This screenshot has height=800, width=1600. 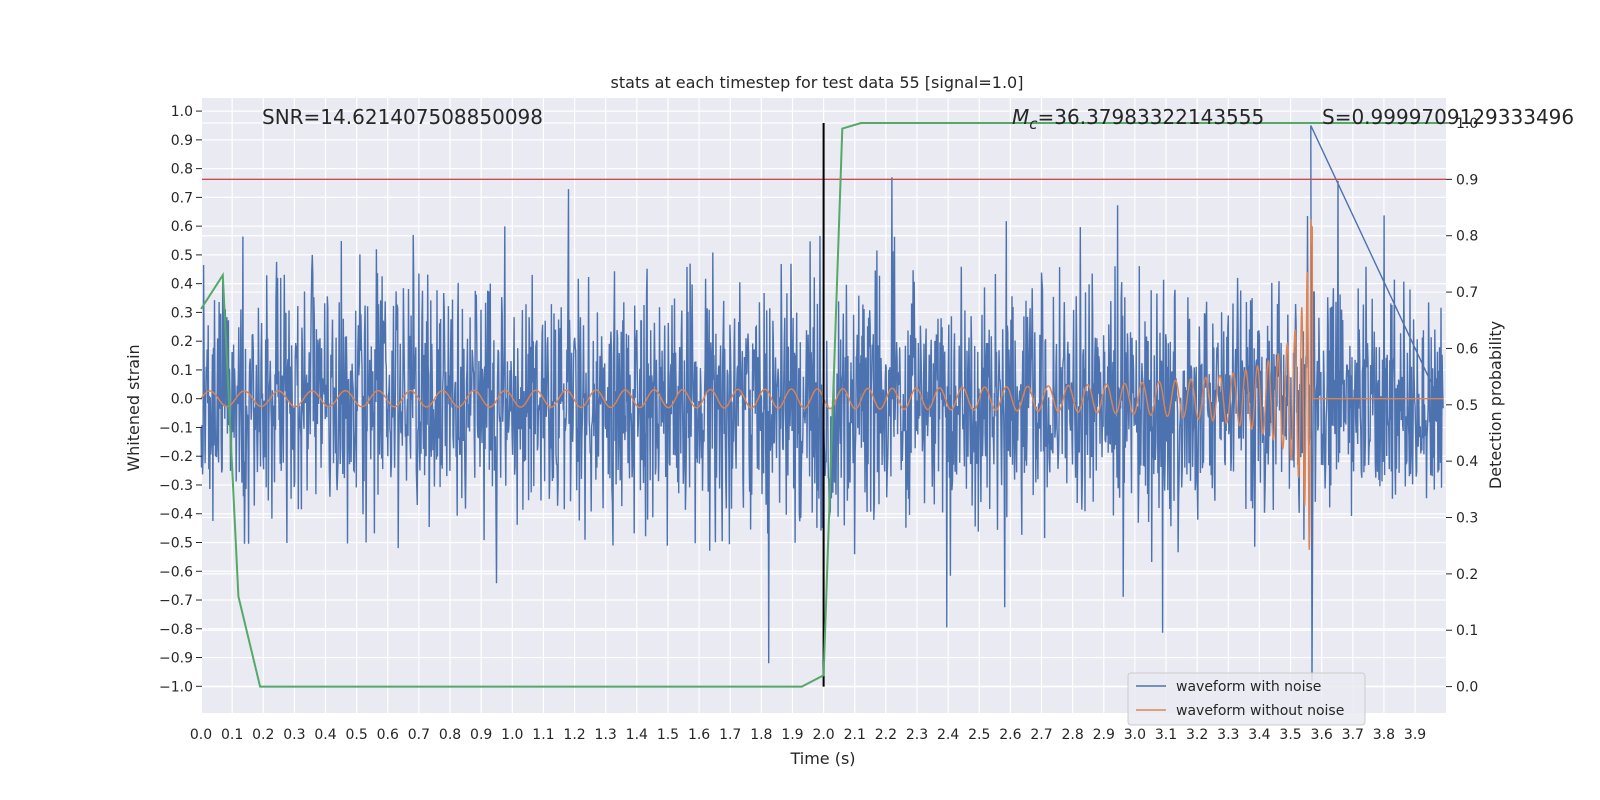 I want to click on x-tick-label: 3.5, so click(x=1290, y=735).